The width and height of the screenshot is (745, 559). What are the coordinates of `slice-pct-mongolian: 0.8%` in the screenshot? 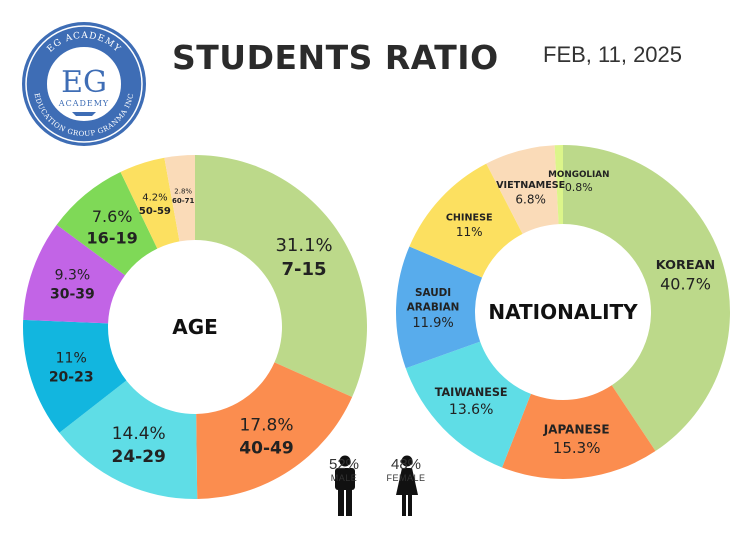 It's located at (579, 187).